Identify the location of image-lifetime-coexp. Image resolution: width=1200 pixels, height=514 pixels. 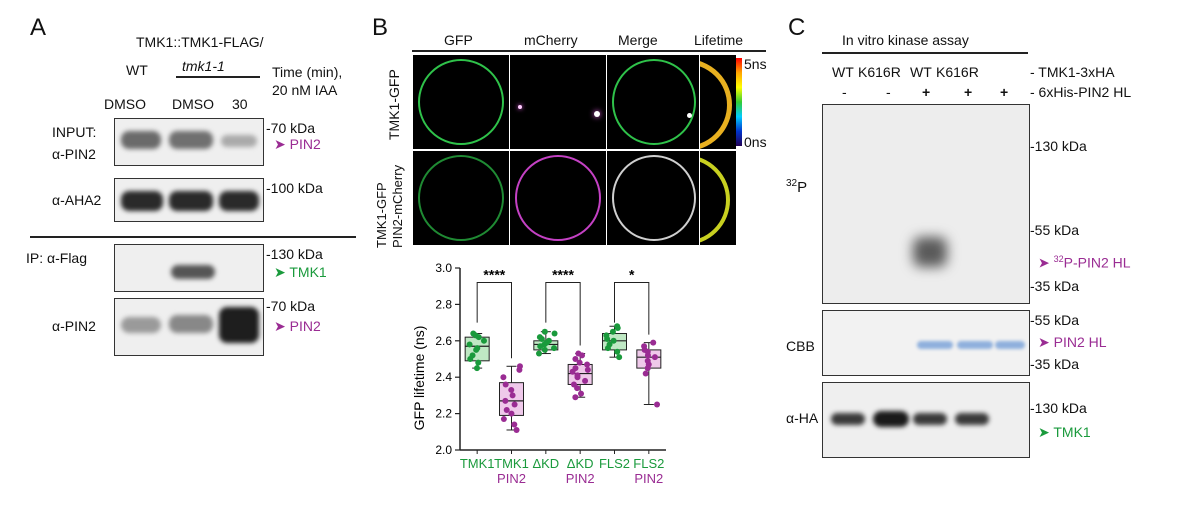
(718, 198).